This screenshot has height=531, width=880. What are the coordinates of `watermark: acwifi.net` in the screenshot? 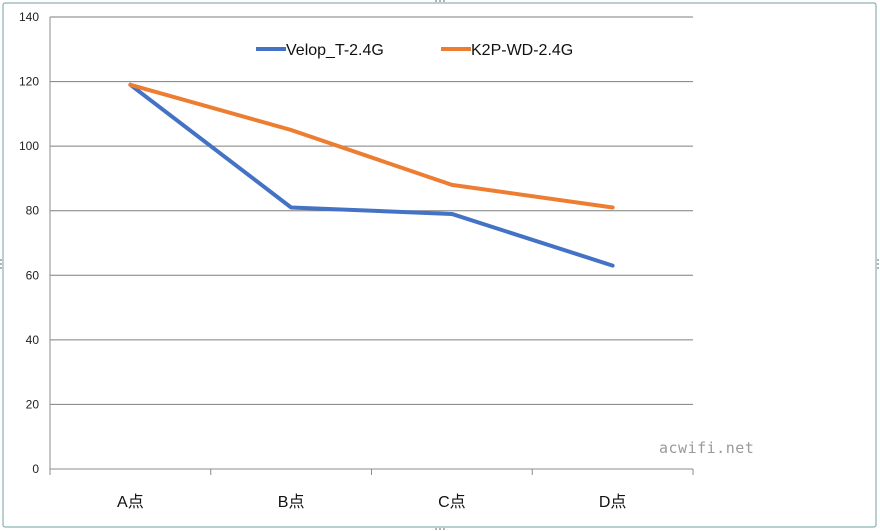 It's located at (706, 448).